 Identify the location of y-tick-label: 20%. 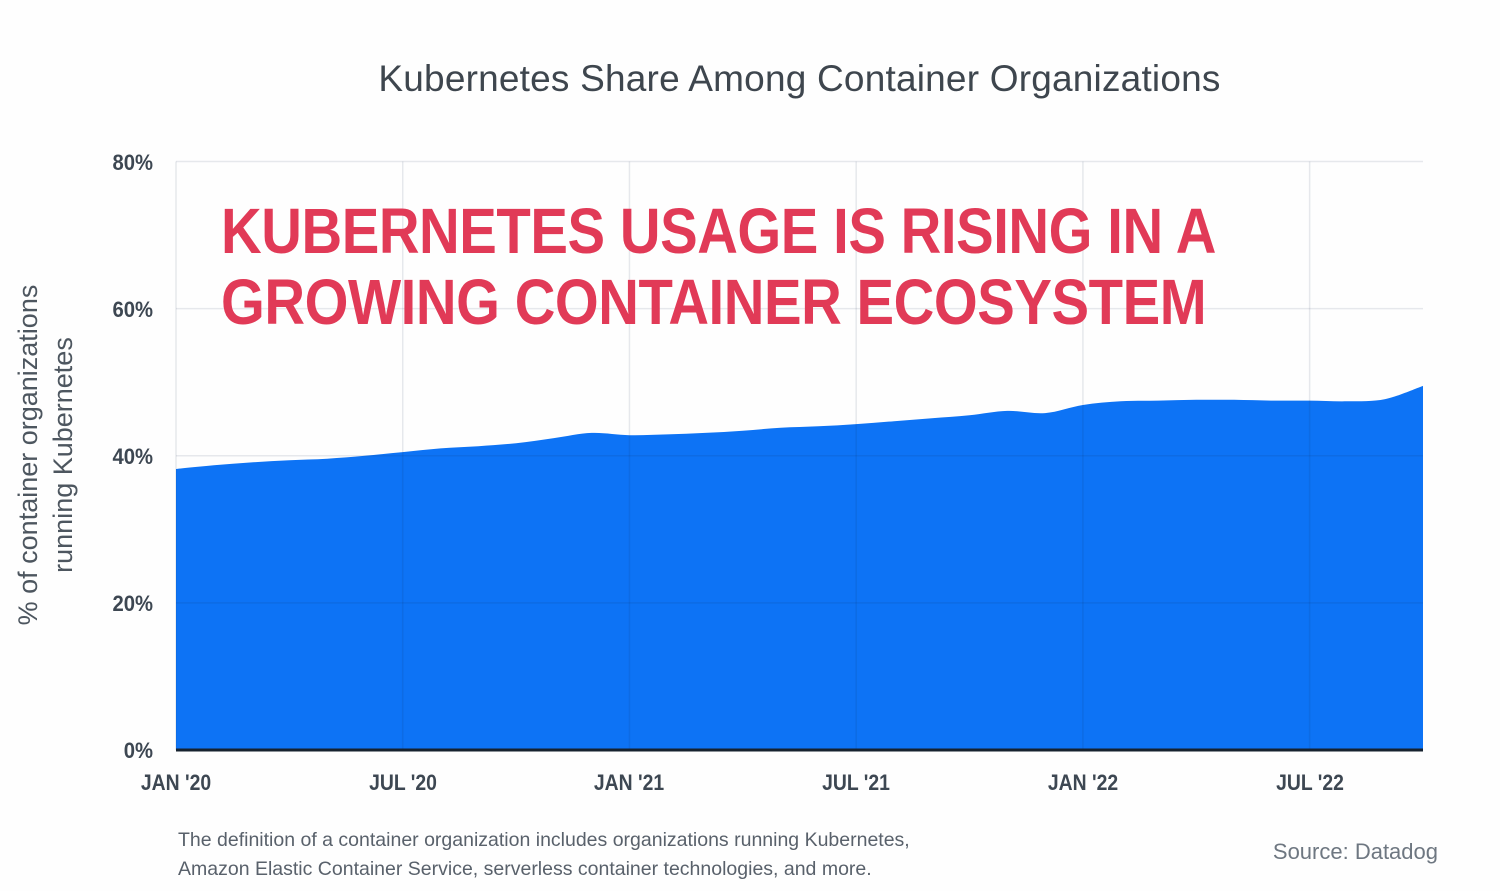
(132, 603).